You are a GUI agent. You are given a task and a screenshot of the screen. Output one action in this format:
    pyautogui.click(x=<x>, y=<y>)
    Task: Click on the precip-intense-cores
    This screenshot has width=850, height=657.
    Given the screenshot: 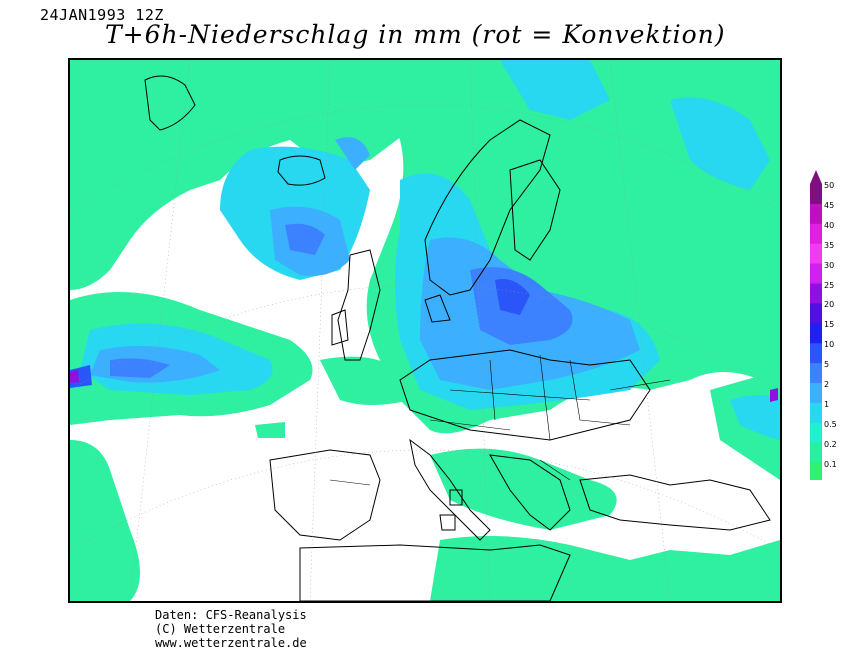 What is the action you would take?
    pyautogui.click(x=424, y=386)
    